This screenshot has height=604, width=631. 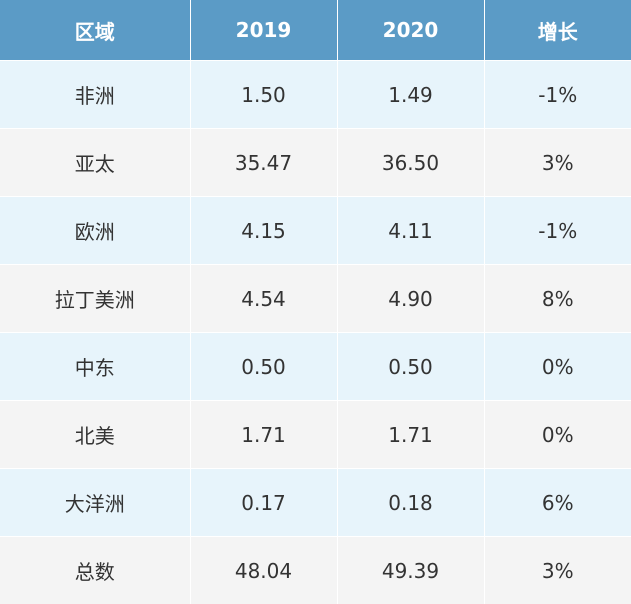 What do you see at coordinates (557, 299) in the screenshot?
I see `cell-growth: 8%` at bounding box center [557, 299].